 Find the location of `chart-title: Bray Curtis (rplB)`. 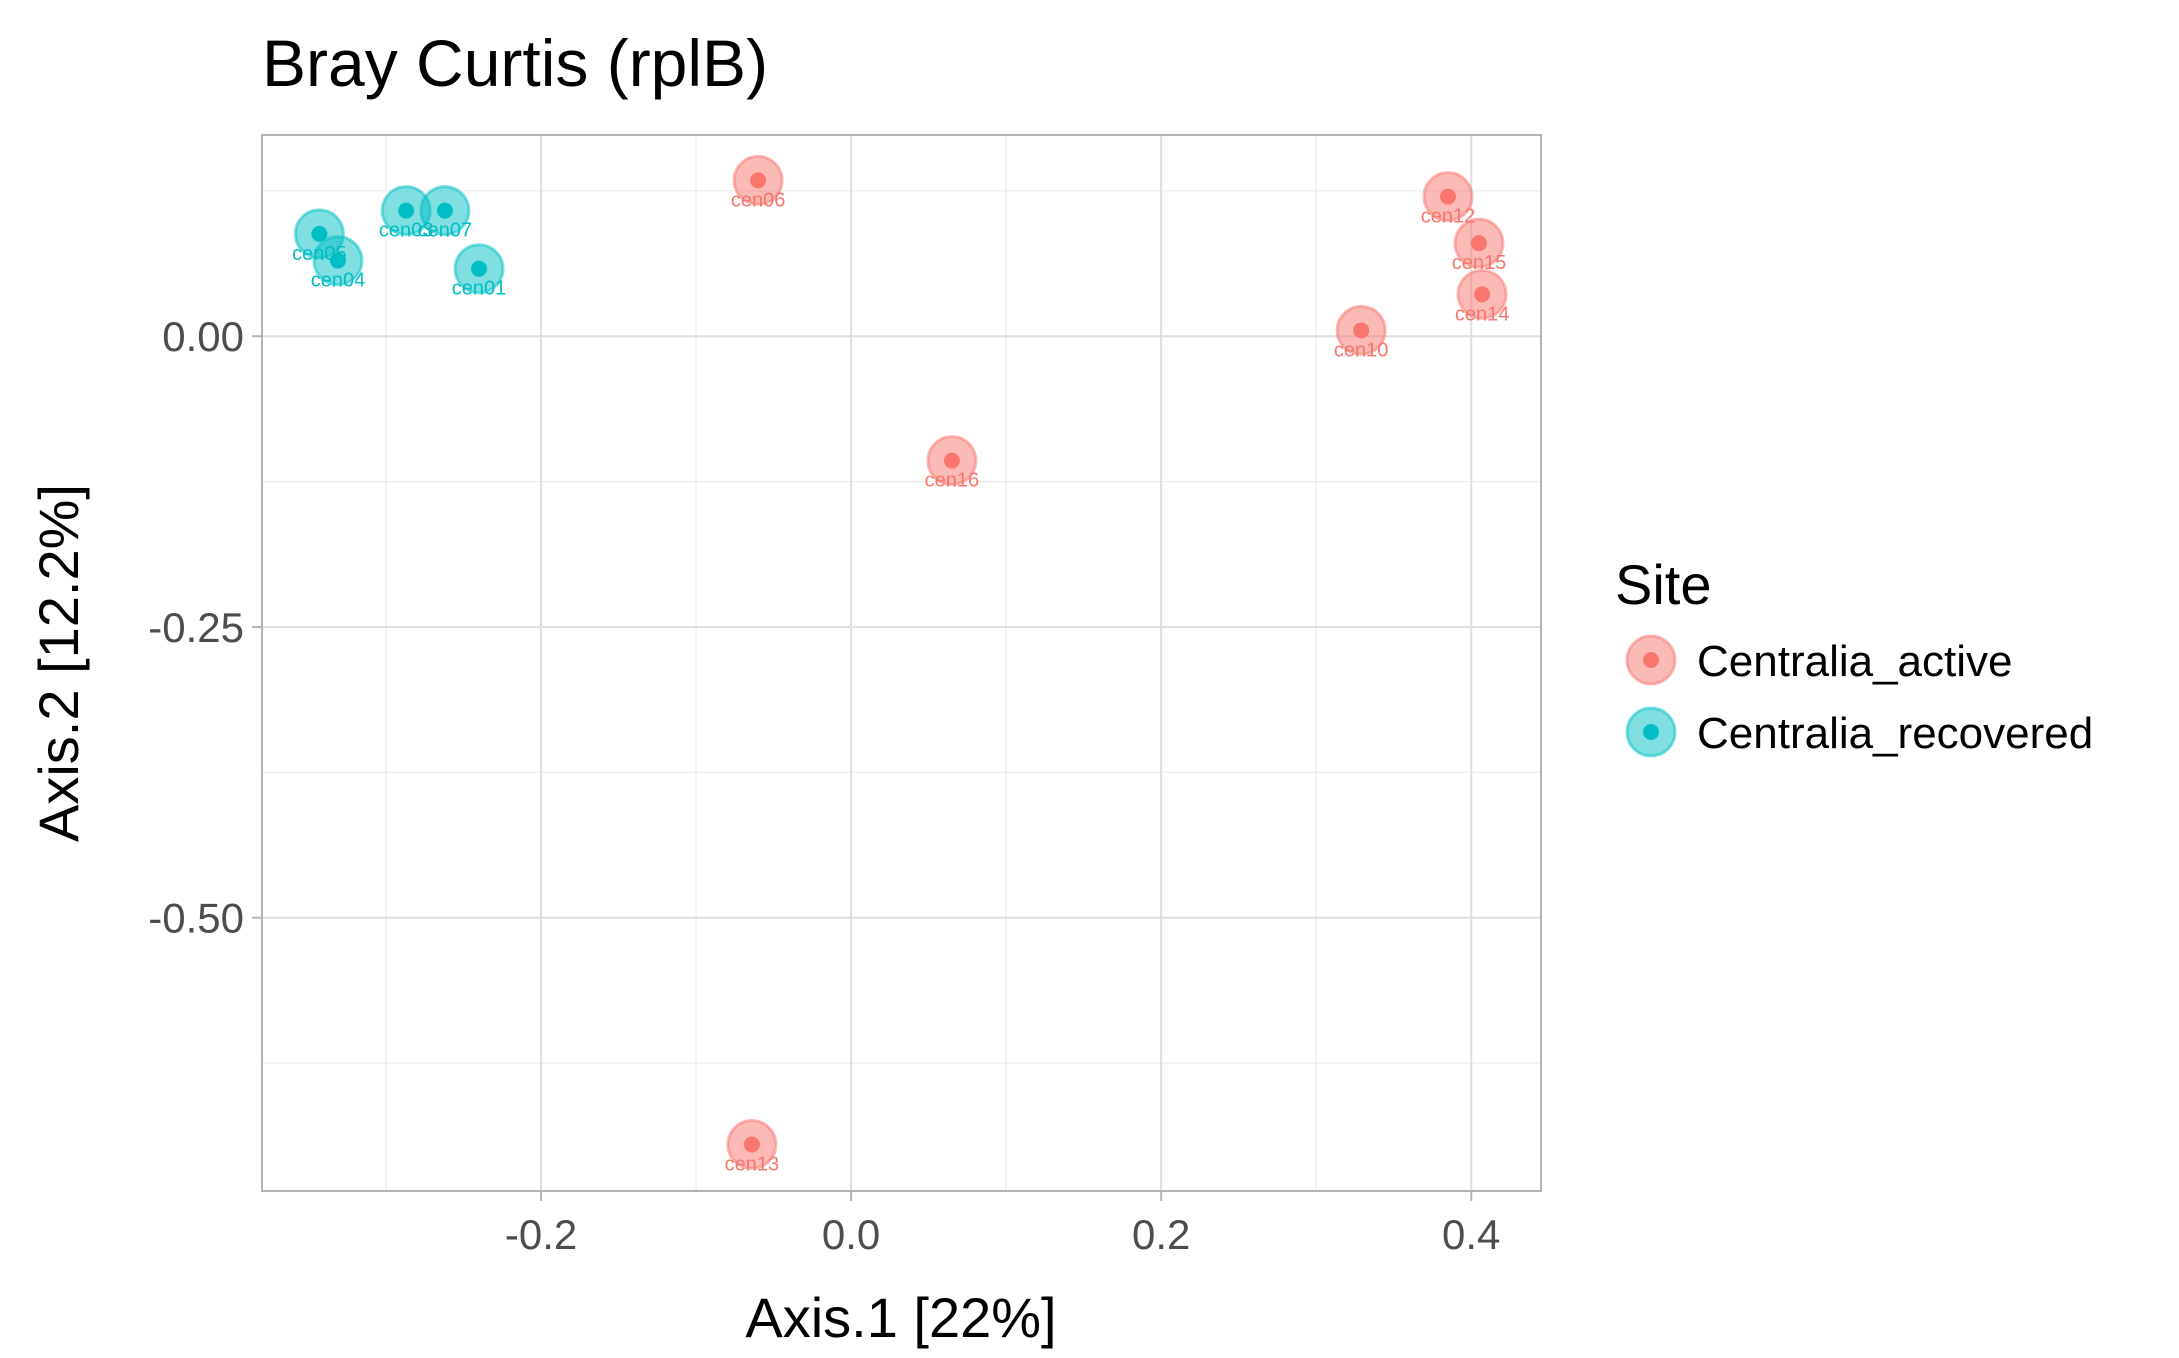

chart-title: Bray Curtis (rplB) is located at coordinates (515, 63).